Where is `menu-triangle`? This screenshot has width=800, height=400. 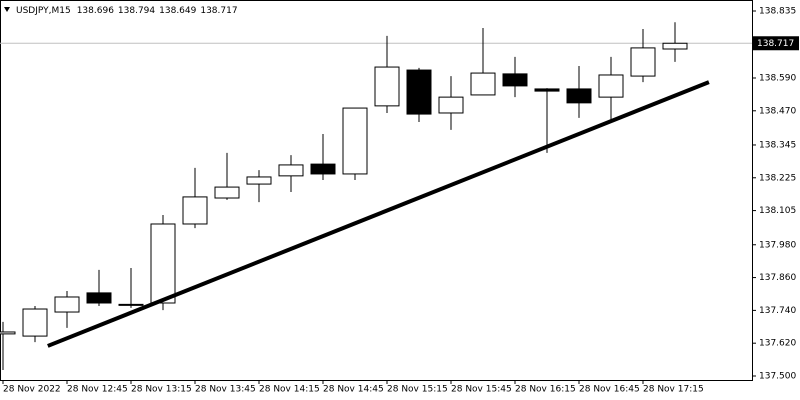 menu-triangle is located at coordinates (7, 9).